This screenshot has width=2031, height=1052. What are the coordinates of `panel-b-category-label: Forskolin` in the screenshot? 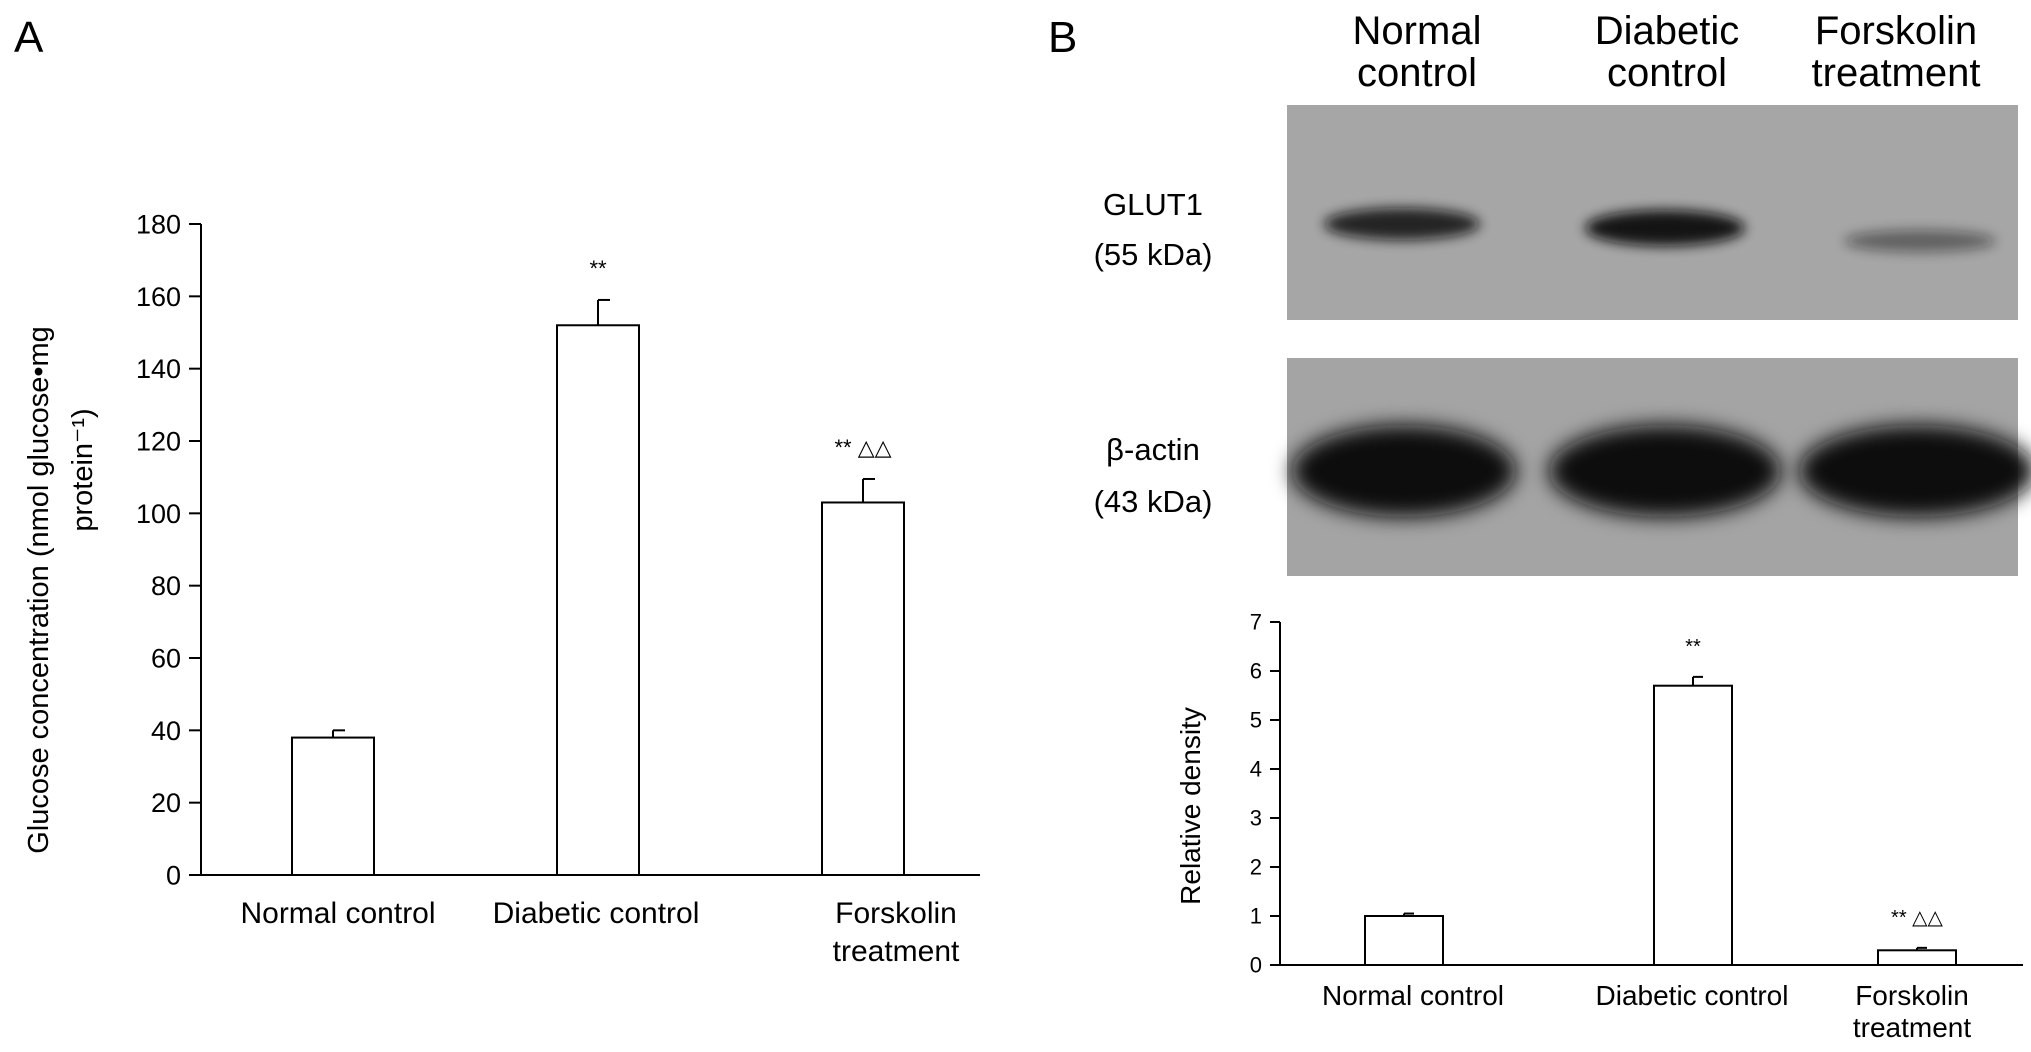 It's located at (1912, 995).